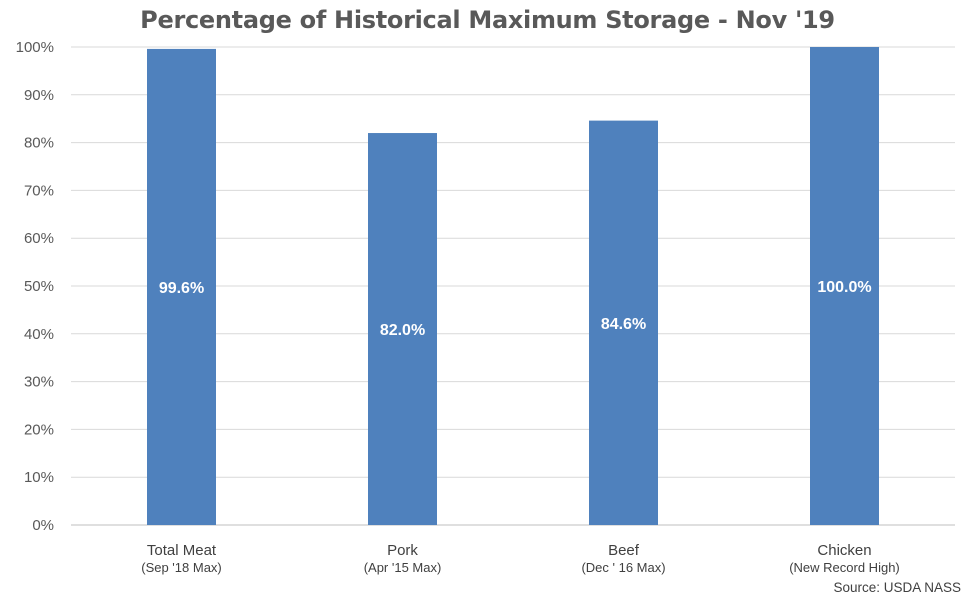 Image resolution: width=975 pixels, height=601 pixels. I want to click on category-label: Total Meat, so click(182, 550).